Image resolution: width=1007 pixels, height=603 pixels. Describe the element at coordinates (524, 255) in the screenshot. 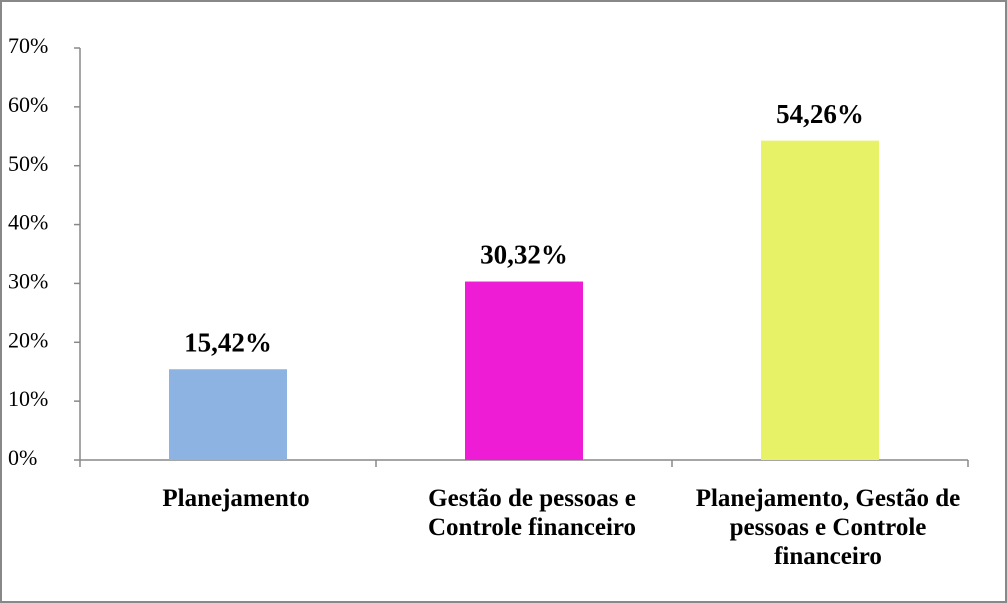

I see `value-label: 30,32%` at that location.